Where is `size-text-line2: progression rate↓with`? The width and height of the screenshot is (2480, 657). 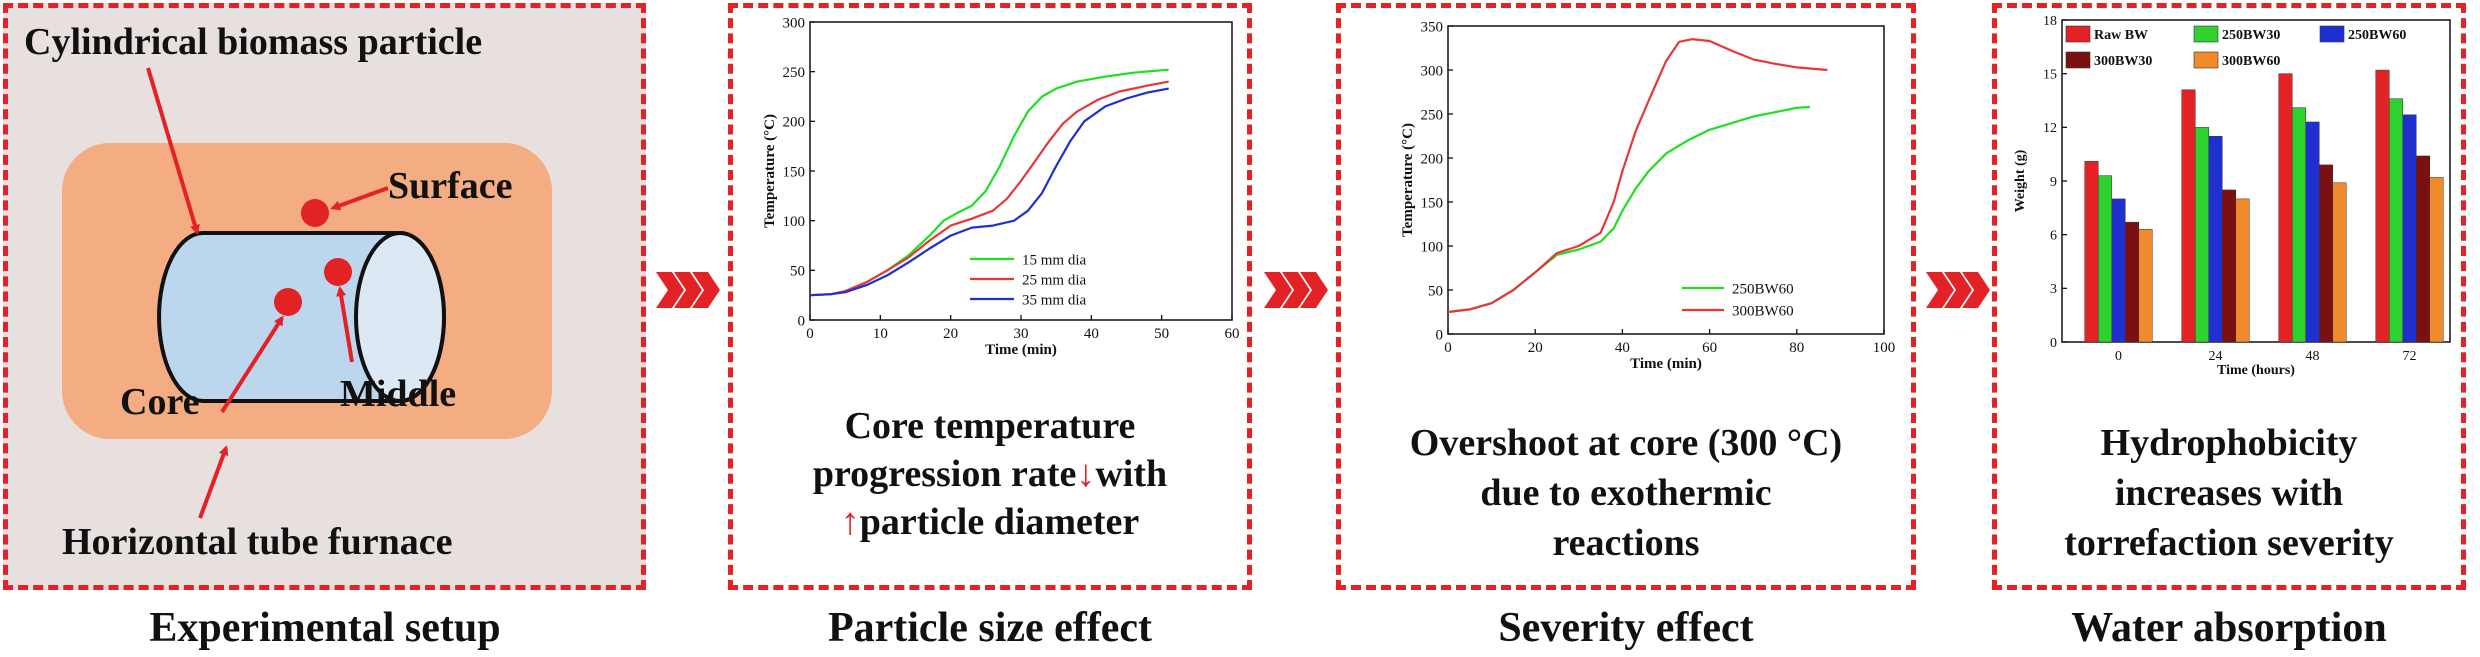 size-text-line2: progression rate↓with is located at coordinates (990, 474).